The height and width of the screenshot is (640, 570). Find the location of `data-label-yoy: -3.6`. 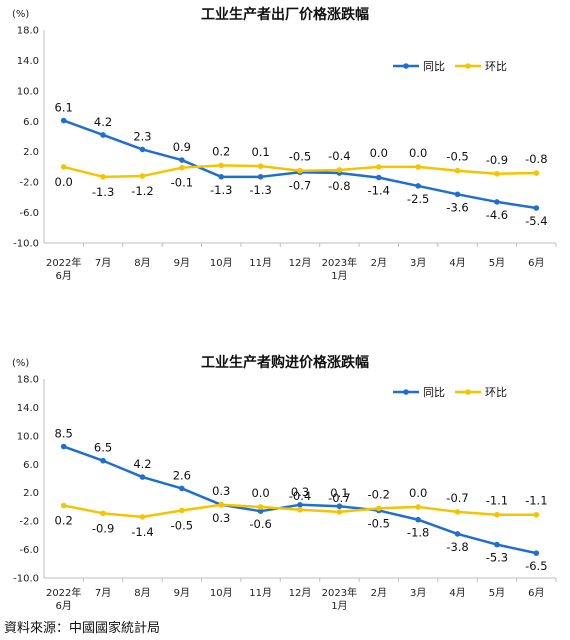

data-label-yoy: -3.6 is located at coordinates (457, 207).